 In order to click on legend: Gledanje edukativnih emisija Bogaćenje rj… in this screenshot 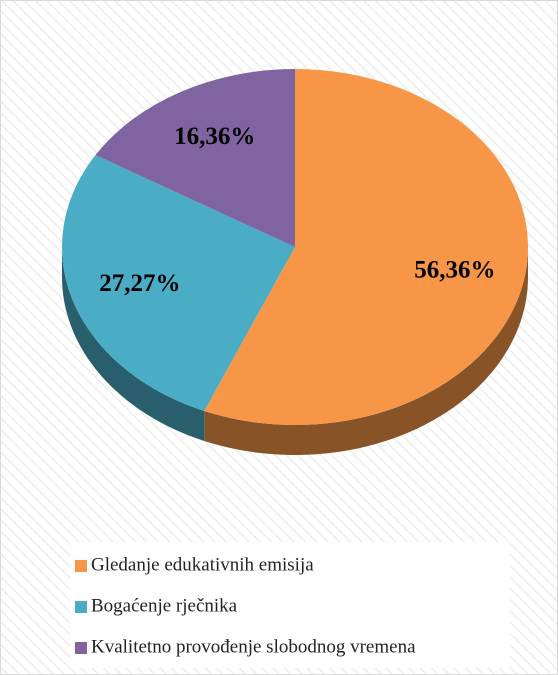, I will do `click(245, 605)`.